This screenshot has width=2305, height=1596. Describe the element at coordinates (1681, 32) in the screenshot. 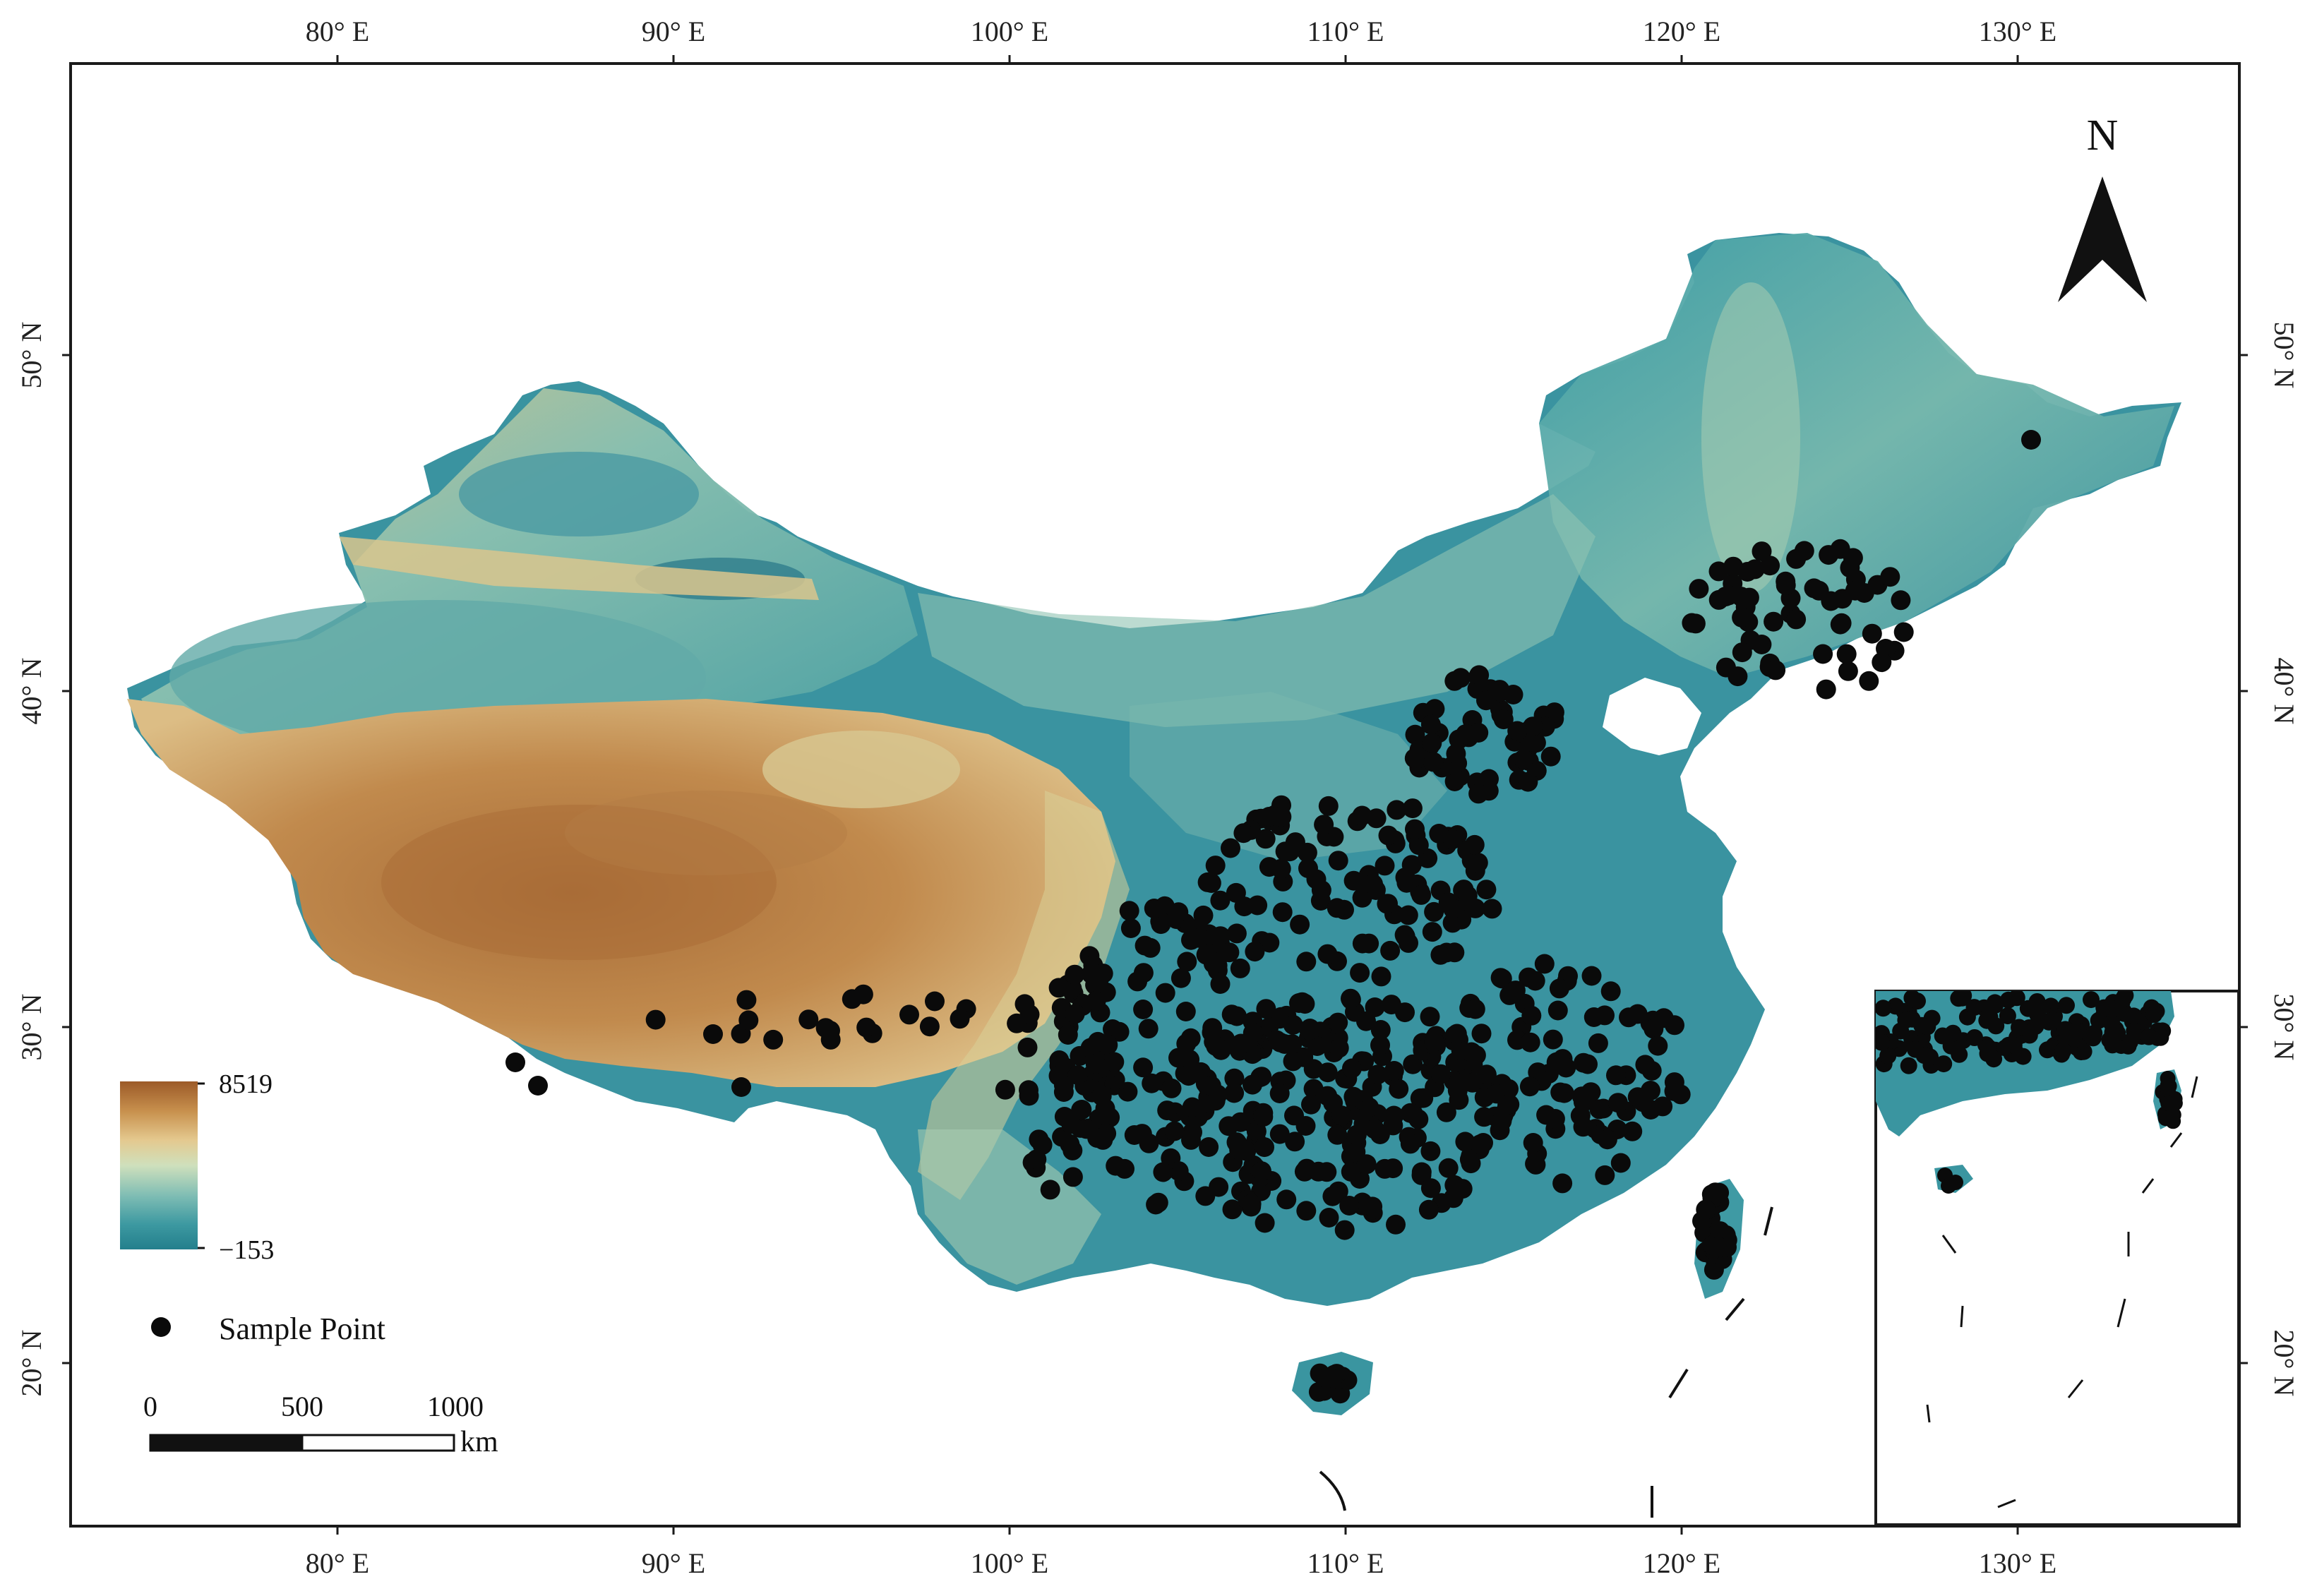

I see `lon-tick-label-top: 120° E` at that location.